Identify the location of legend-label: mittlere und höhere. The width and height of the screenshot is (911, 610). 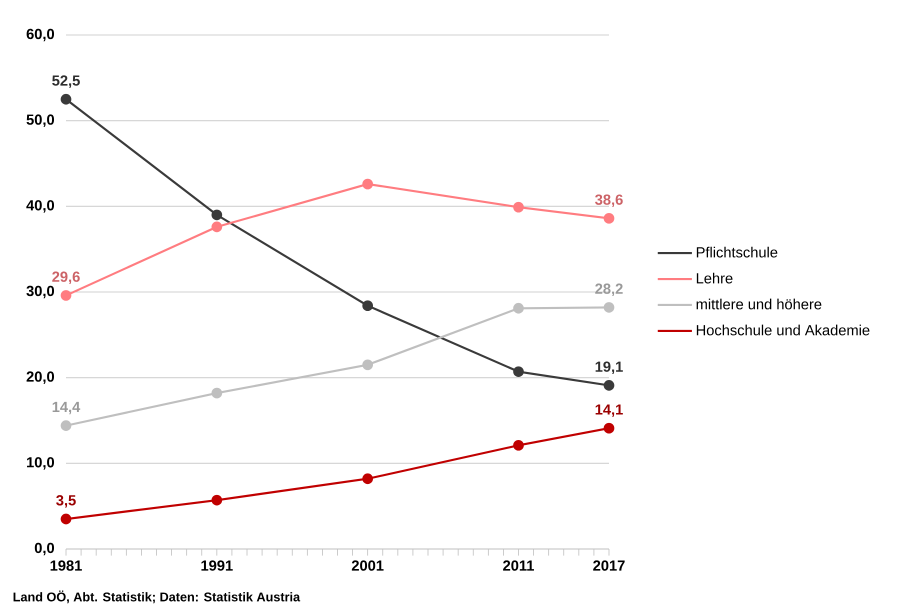
(759, 304).